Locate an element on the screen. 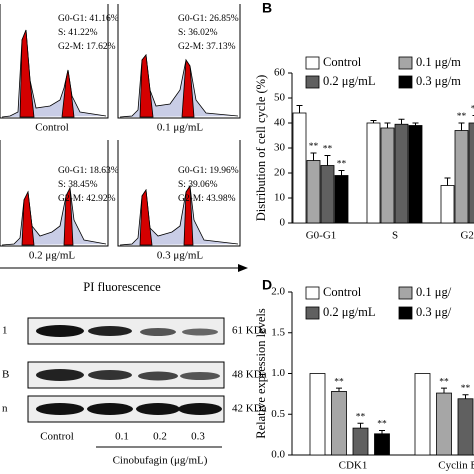 This screenshot has height=474, width=474. legend-label: 0.3 μg/ is located at coordinates (434, 312).